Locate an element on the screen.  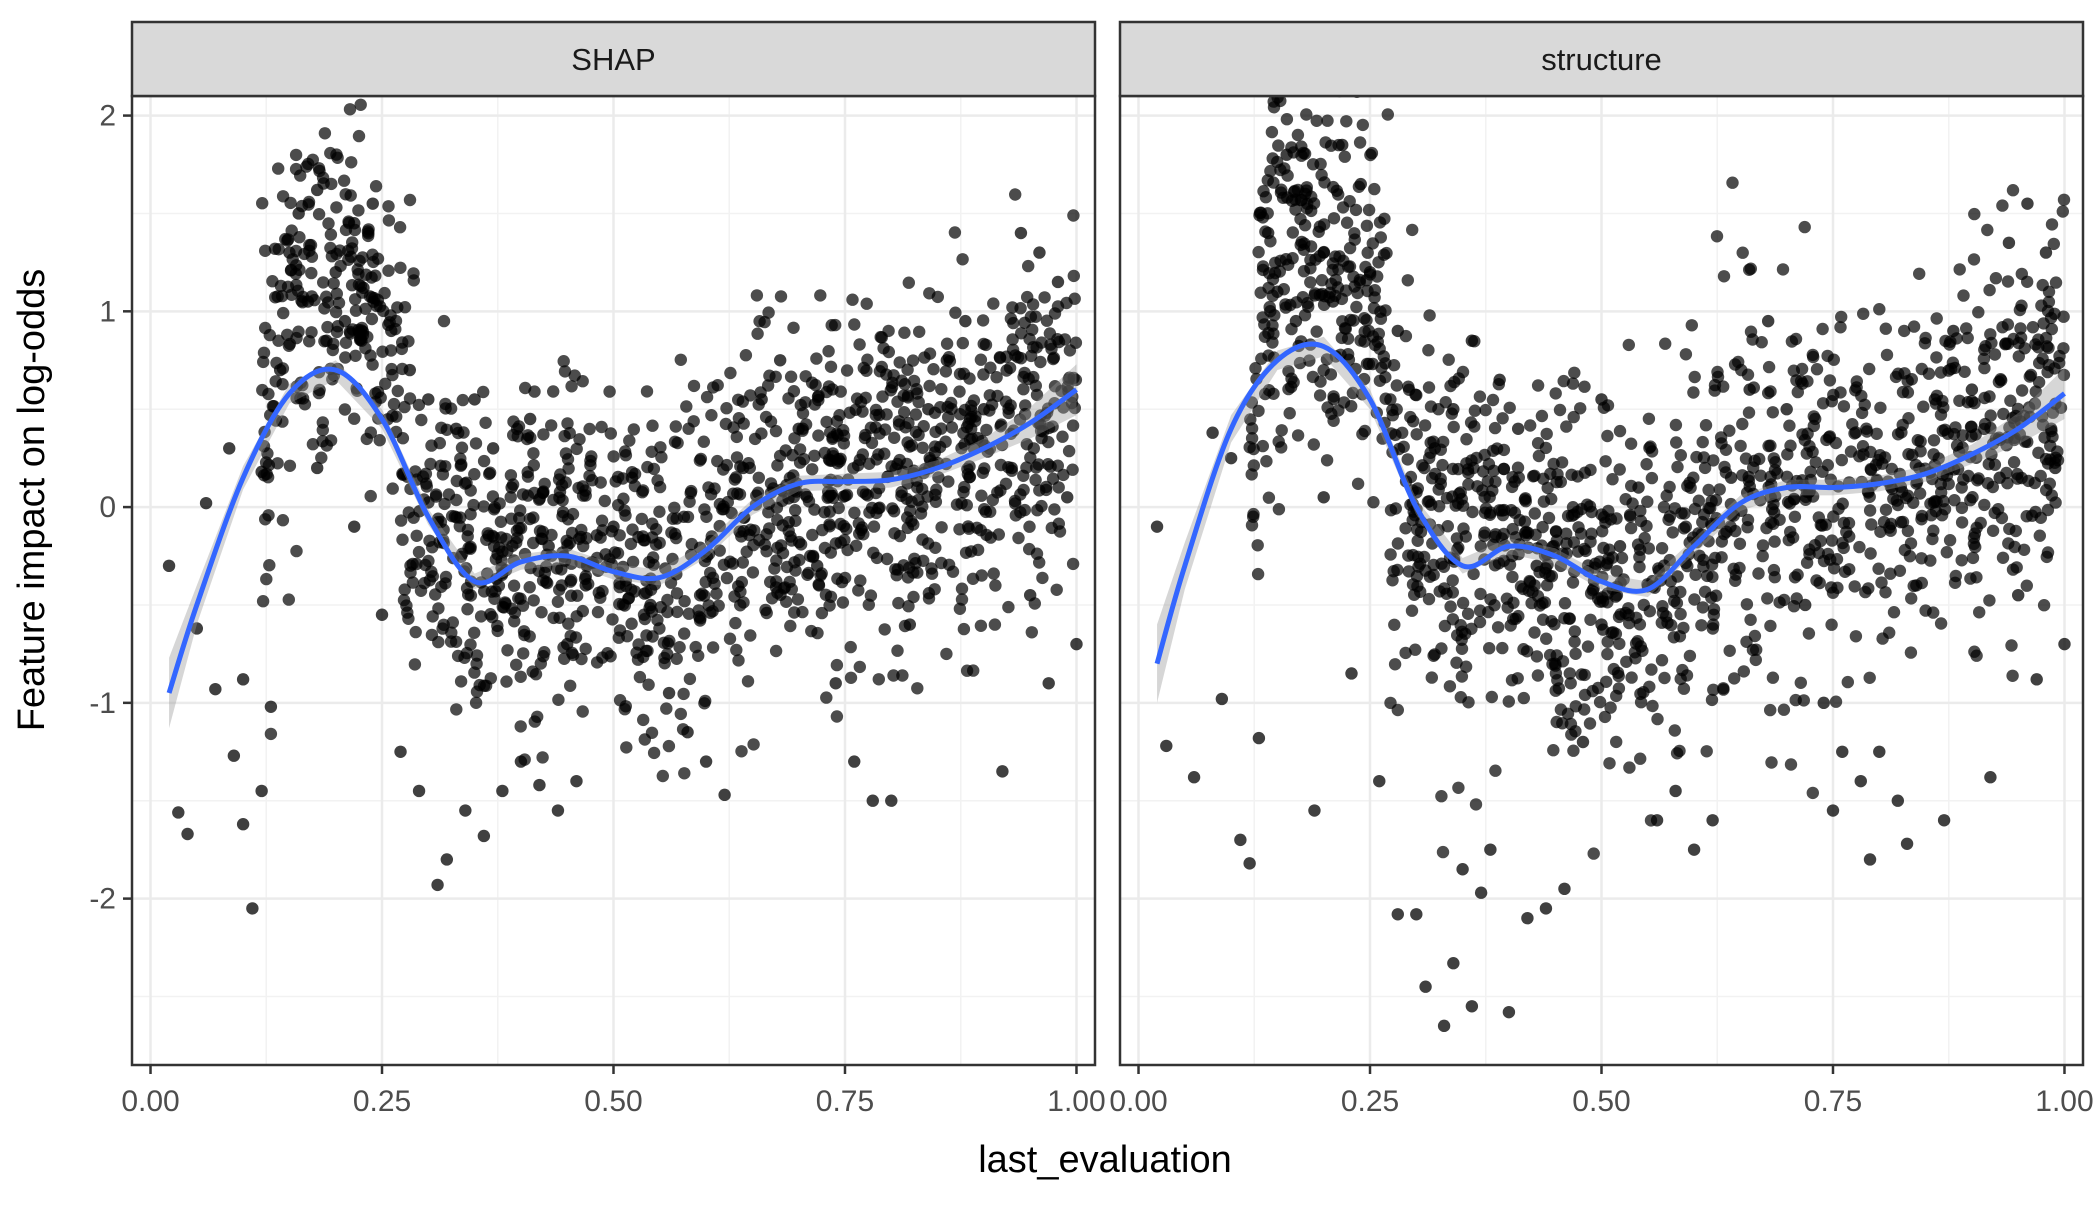
x-tick-label: 0.25 is located at coordinates (382, 1101).